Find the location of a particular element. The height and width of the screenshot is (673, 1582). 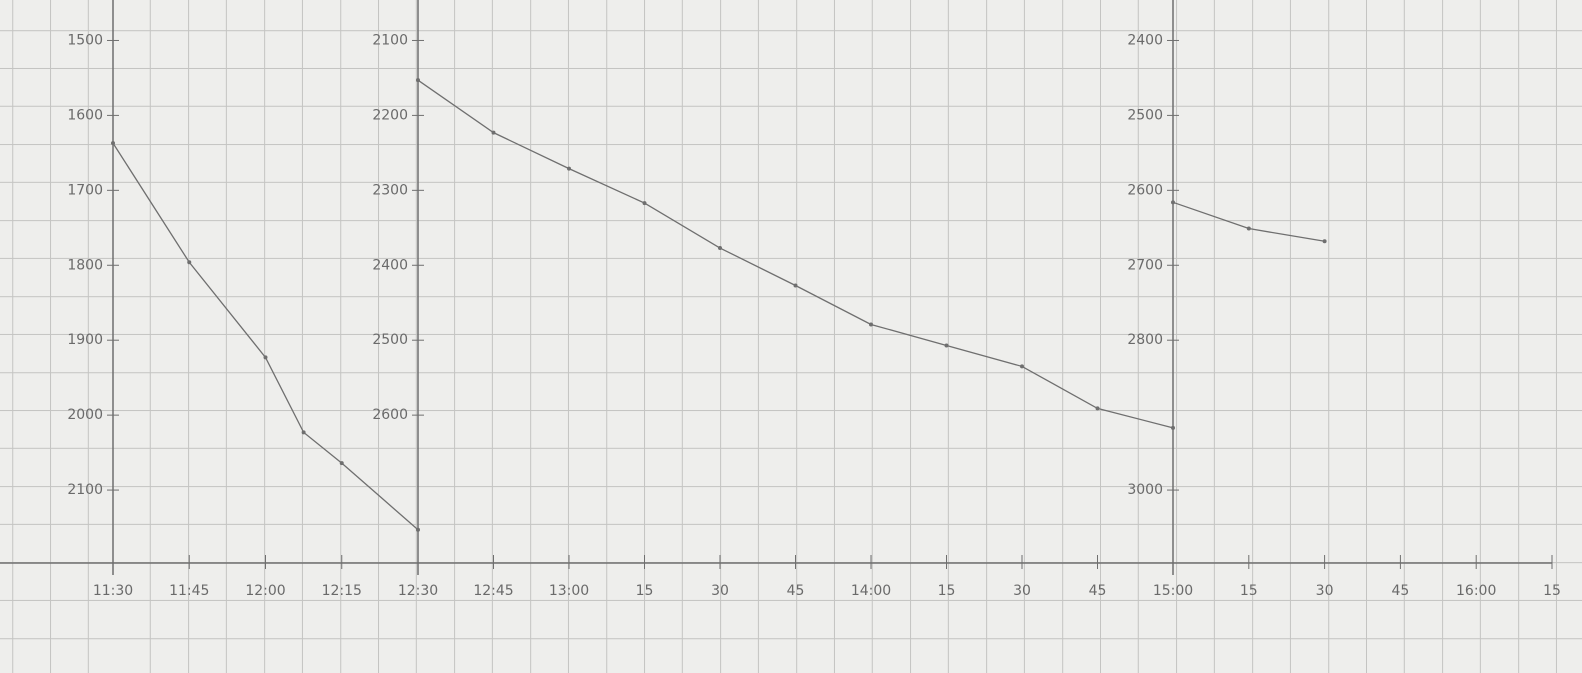

y-tick-label: 3000 is located at coordinates (1145, 490).